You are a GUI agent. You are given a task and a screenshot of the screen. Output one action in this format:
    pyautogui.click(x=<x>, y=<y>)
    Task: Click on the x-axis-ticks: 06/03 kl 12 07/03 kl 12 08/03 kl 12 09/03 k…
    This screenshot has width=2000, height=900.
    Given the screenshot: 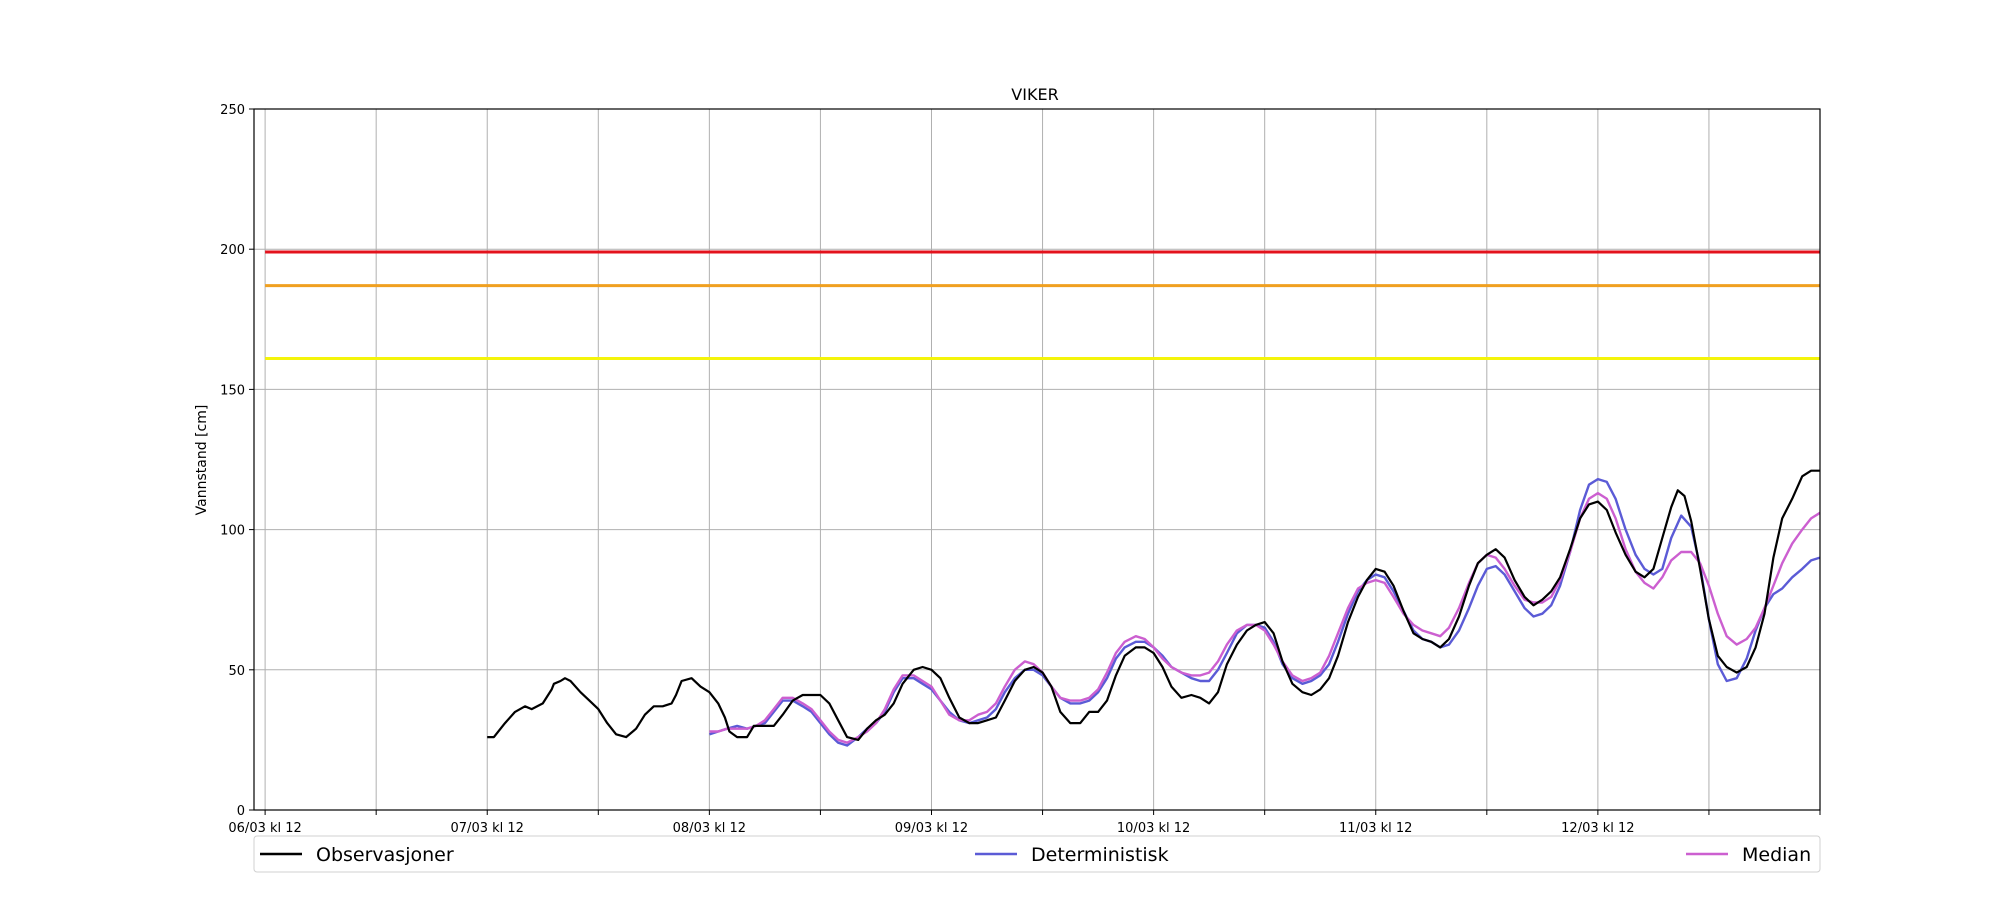 What is the action you would take?
    pyautogui.click(x=1024, y=823)
    